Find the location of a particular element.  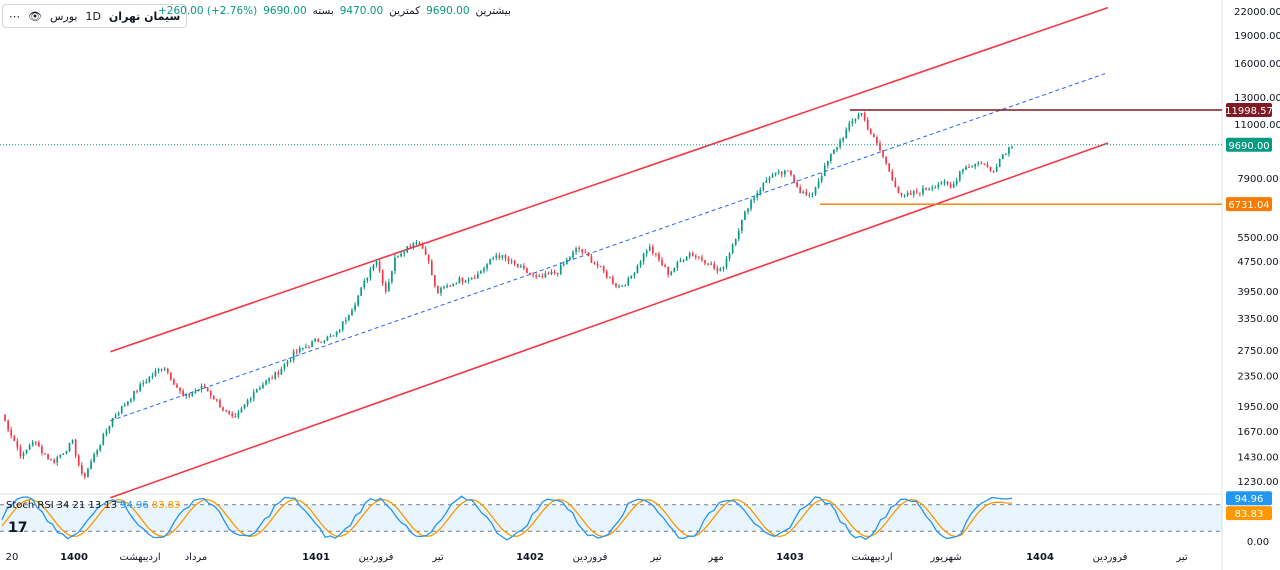

stoch-rsi-legend: Stoch RSI 34 21 13 13 94.96 83.83 is located at coordinates (93, 505).